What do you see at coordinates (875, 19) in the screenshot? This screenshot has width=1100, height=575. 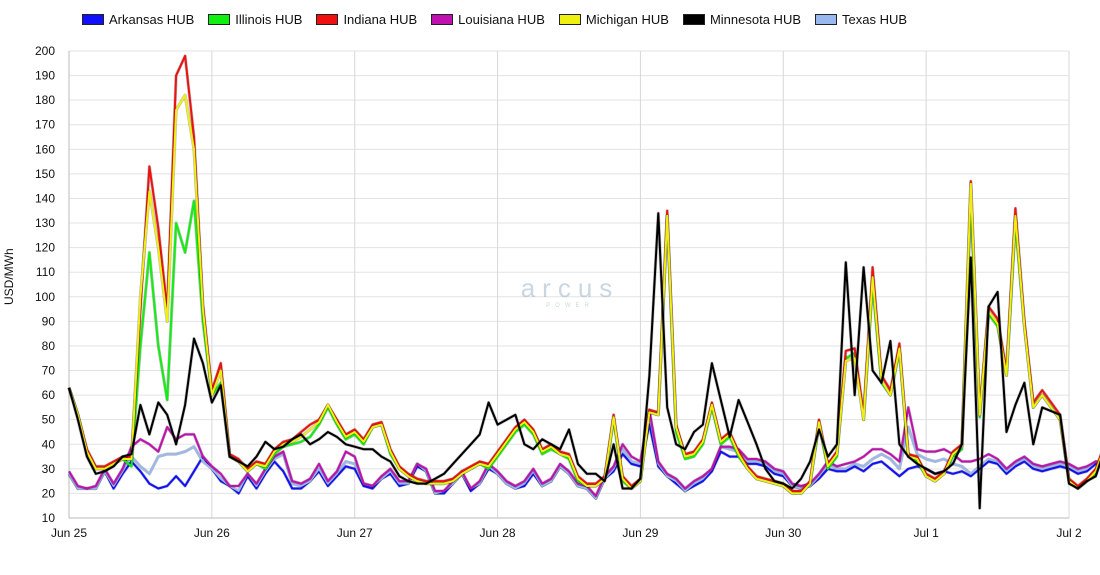 I see `legend-label: Texas HUB` at bounding box center [875, 19].